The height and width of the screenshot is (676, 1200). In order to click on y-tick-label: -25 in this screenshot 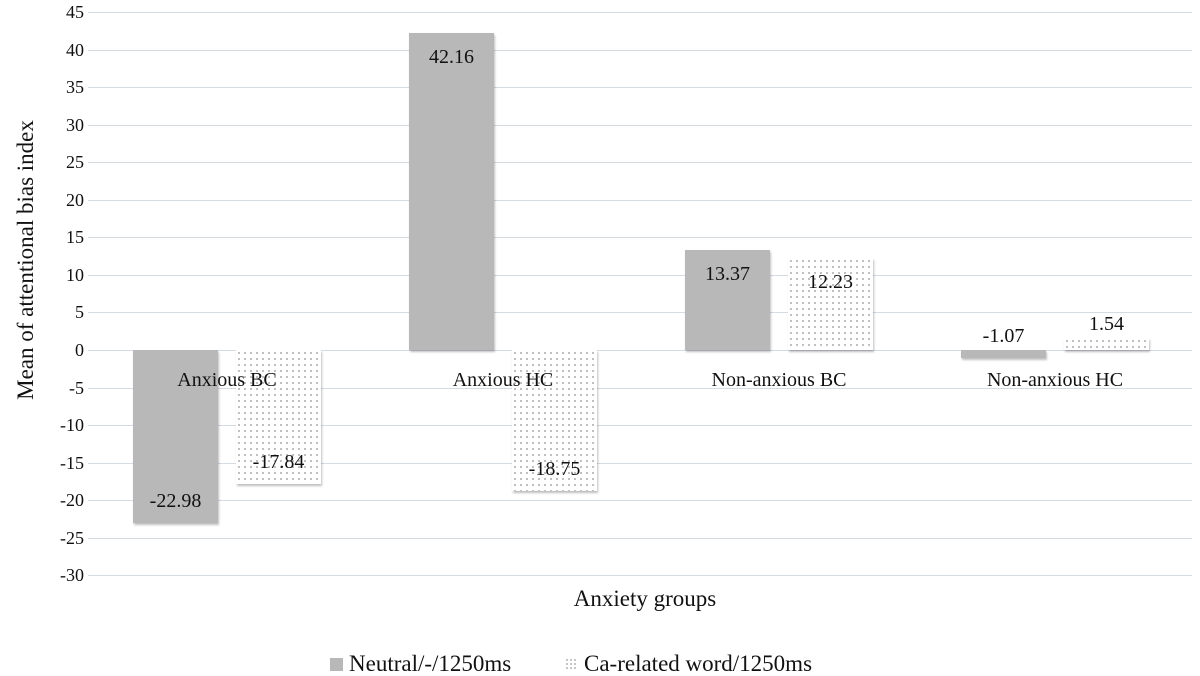, I will do `click(72, 537)`.